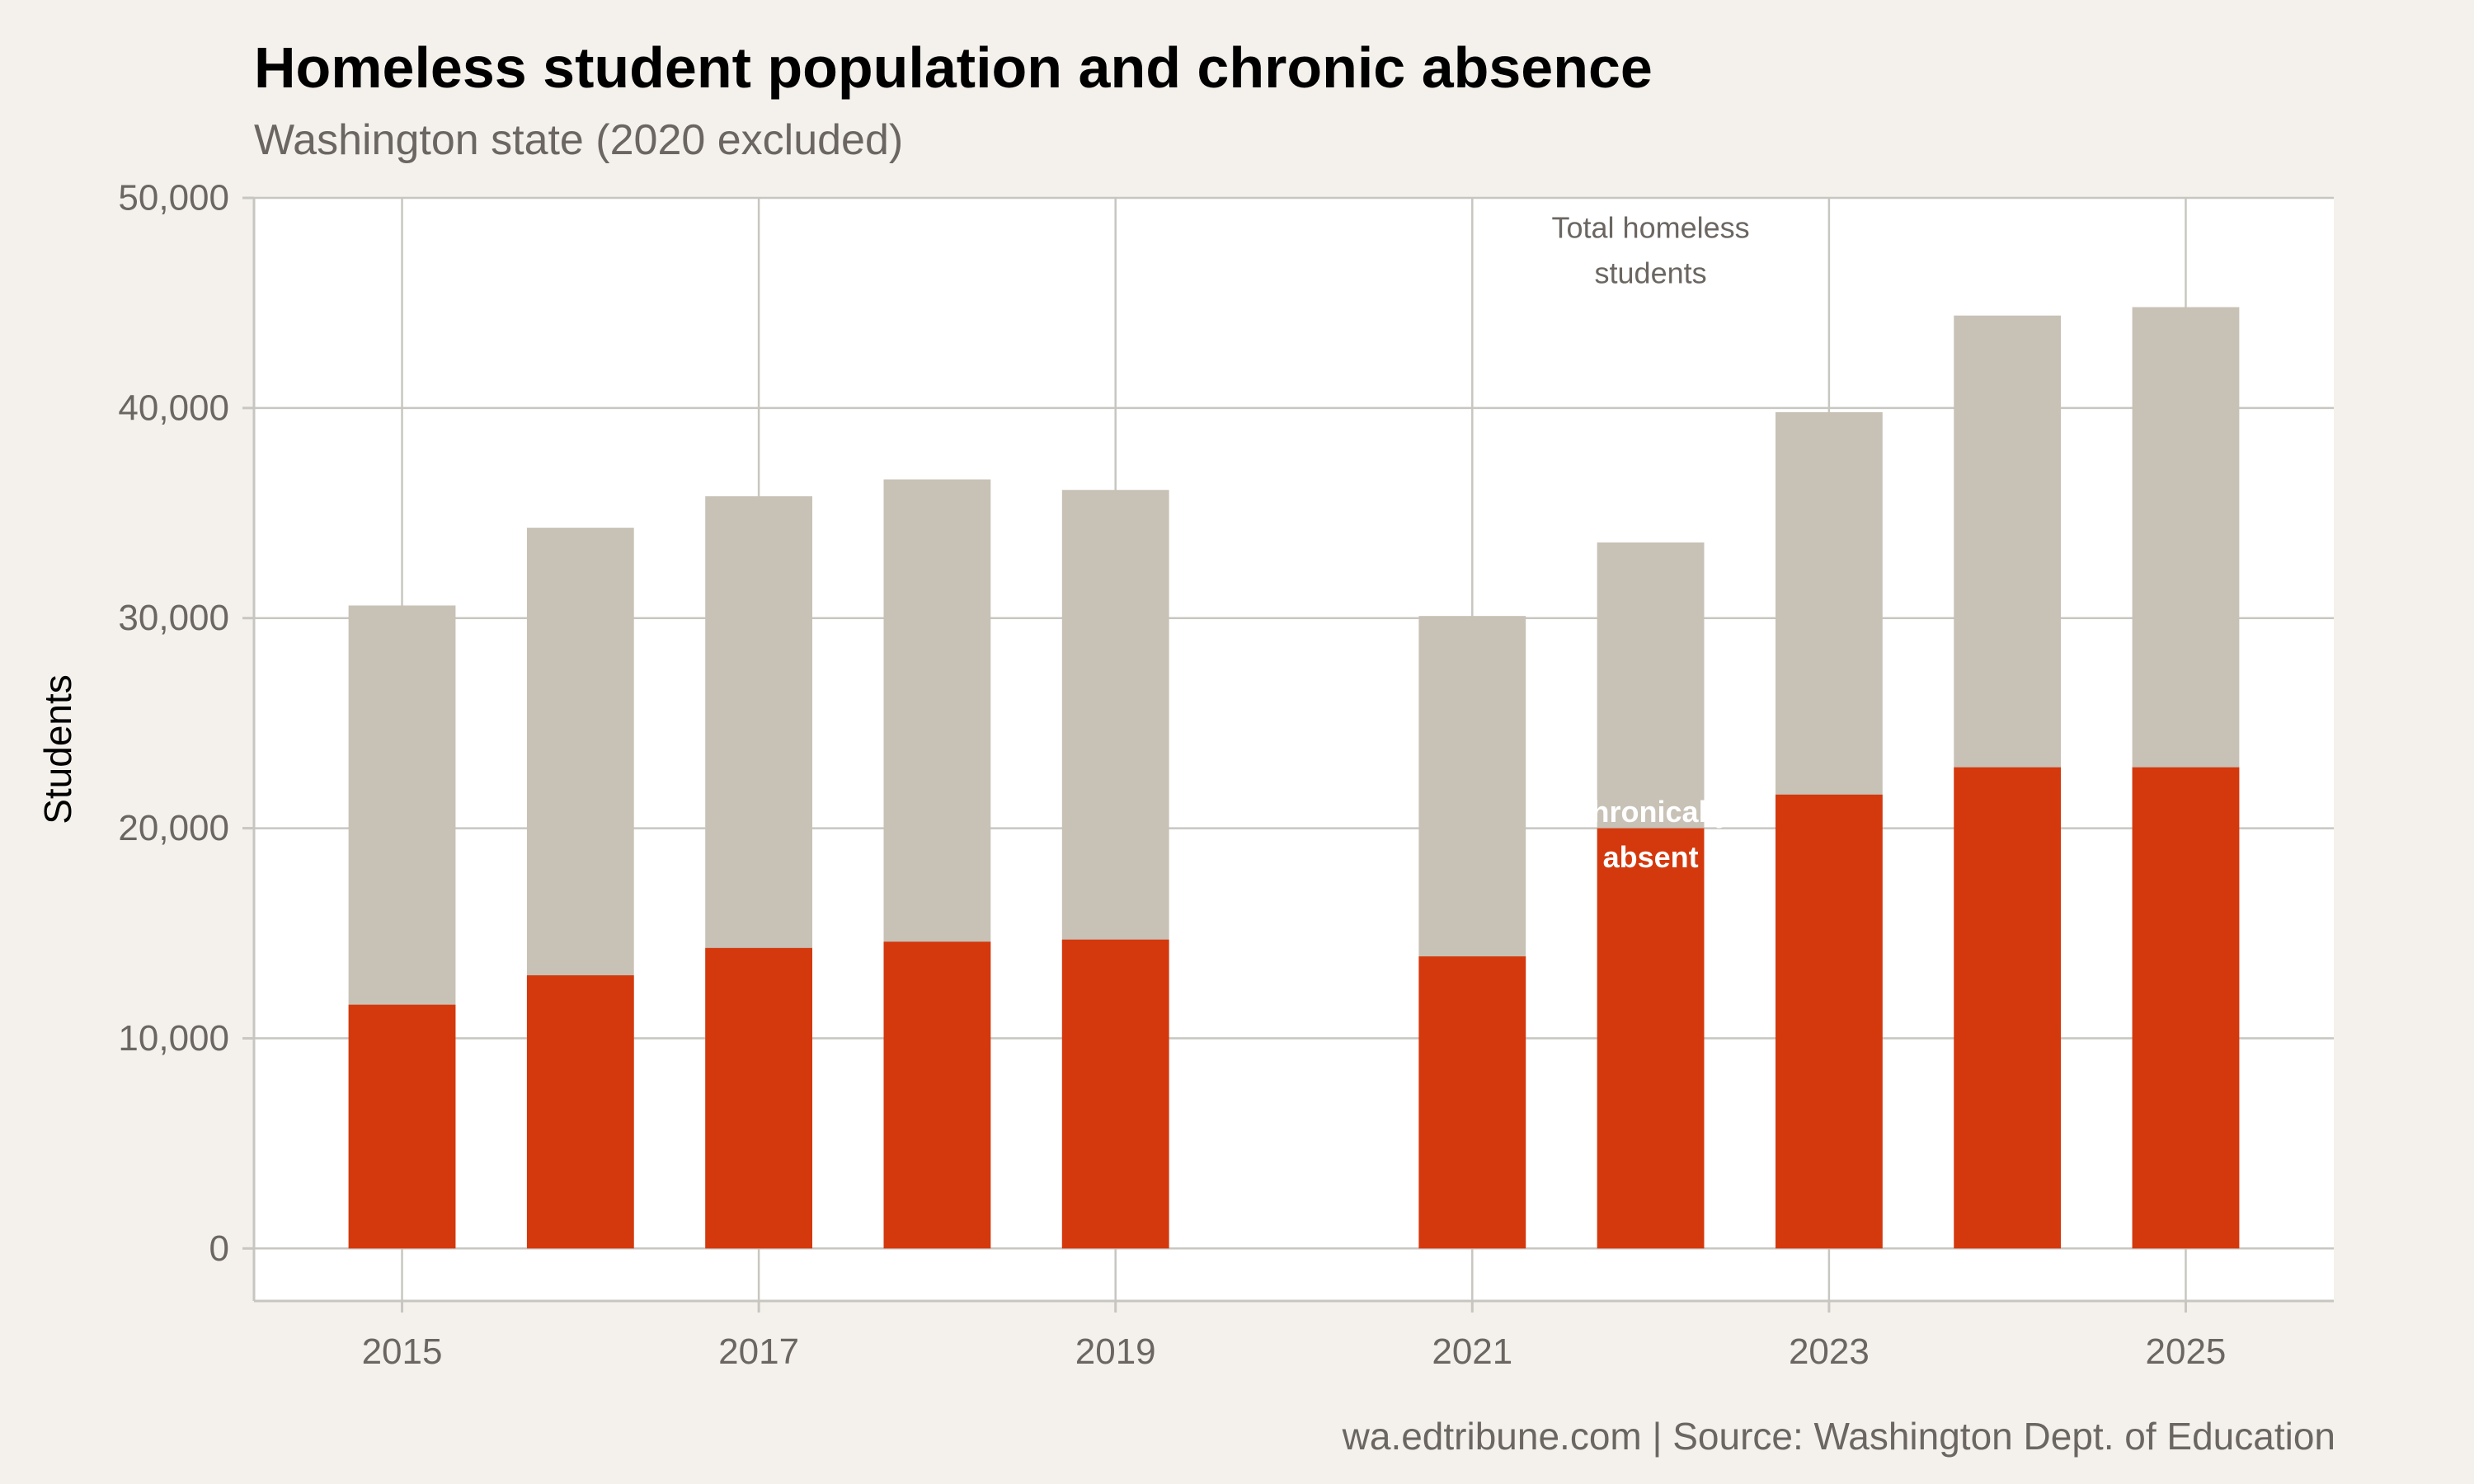 Image resolution: width=2474 pixels, height=1484 pixels. Describe the element at coordinates (57, 749) in the screenshot. I see `y-axis-title: Students` at that location.